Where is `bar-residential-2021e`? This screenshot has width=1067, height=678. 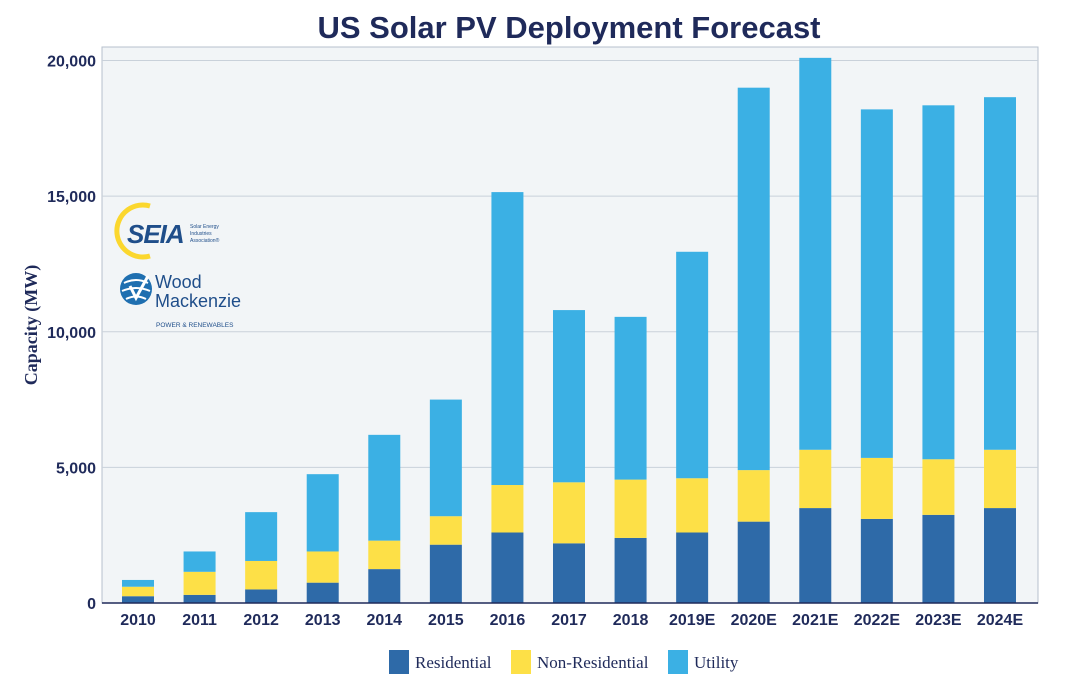 bar-residential-2021e is located at coordinates (815, 555).